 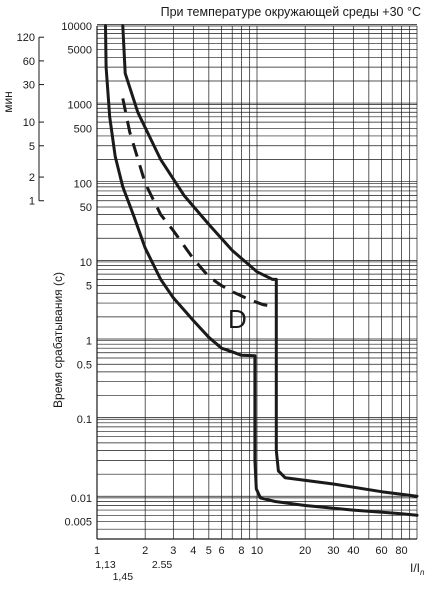 What do you see at coordinates (29, 62) in the screenshot?
I see `minutes-tick-label: 60` at bounding box center [29, 62].